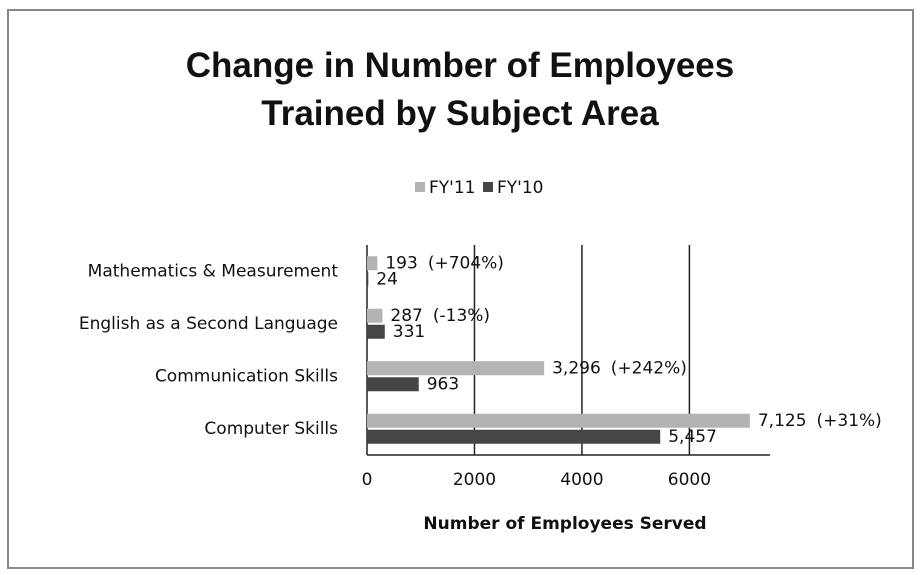  I want to click on y-tick-label: Communication Skills, so click(246, 376).